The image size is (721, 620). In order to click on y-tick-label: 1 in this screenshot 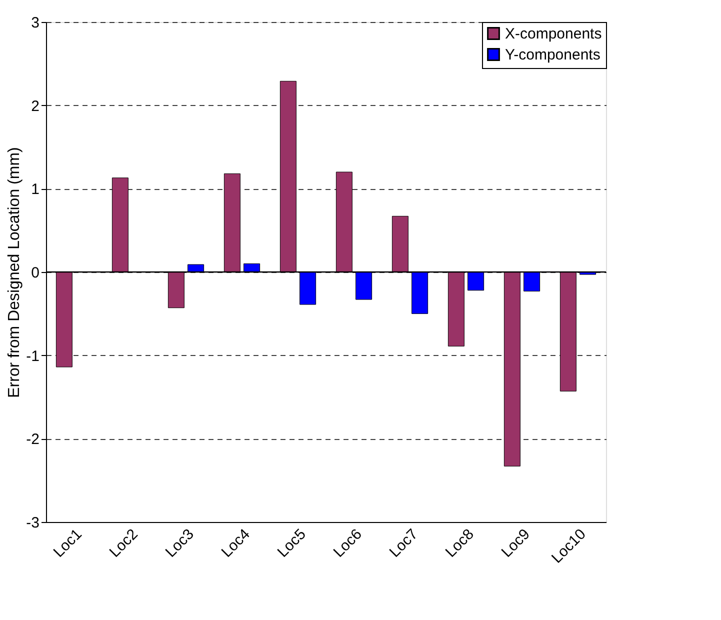, I will do `click(35, 189)`.